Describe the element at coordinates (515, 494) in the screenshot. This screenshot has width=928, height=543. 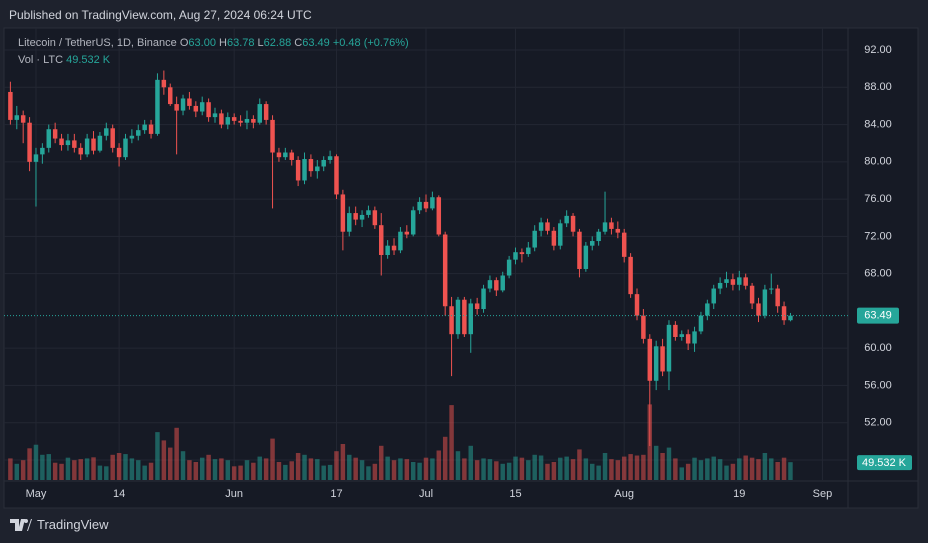
I see `x-tick-label: 15` at that location.